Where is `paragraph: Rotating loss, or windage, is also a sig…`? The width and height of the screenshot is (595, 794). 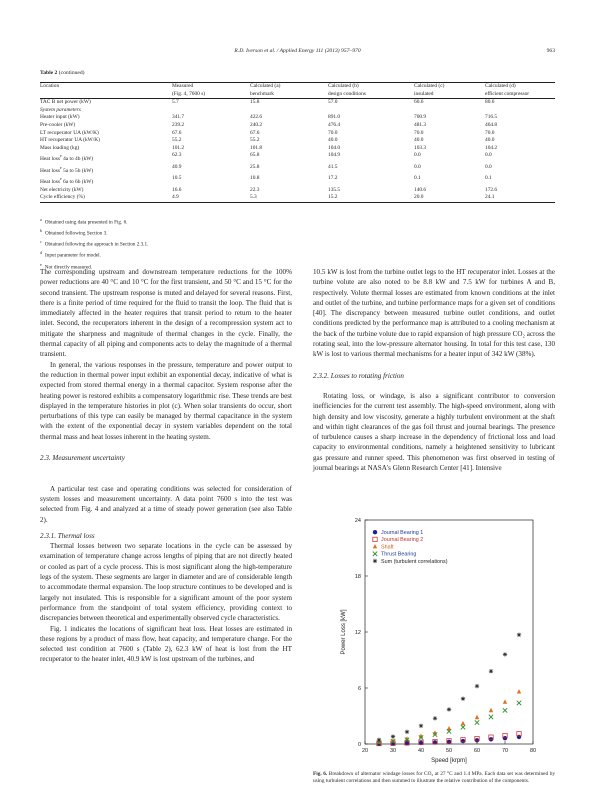
paragraph: Rotating loss, or windage, is also a sig… is located at coordinates (434, 432).